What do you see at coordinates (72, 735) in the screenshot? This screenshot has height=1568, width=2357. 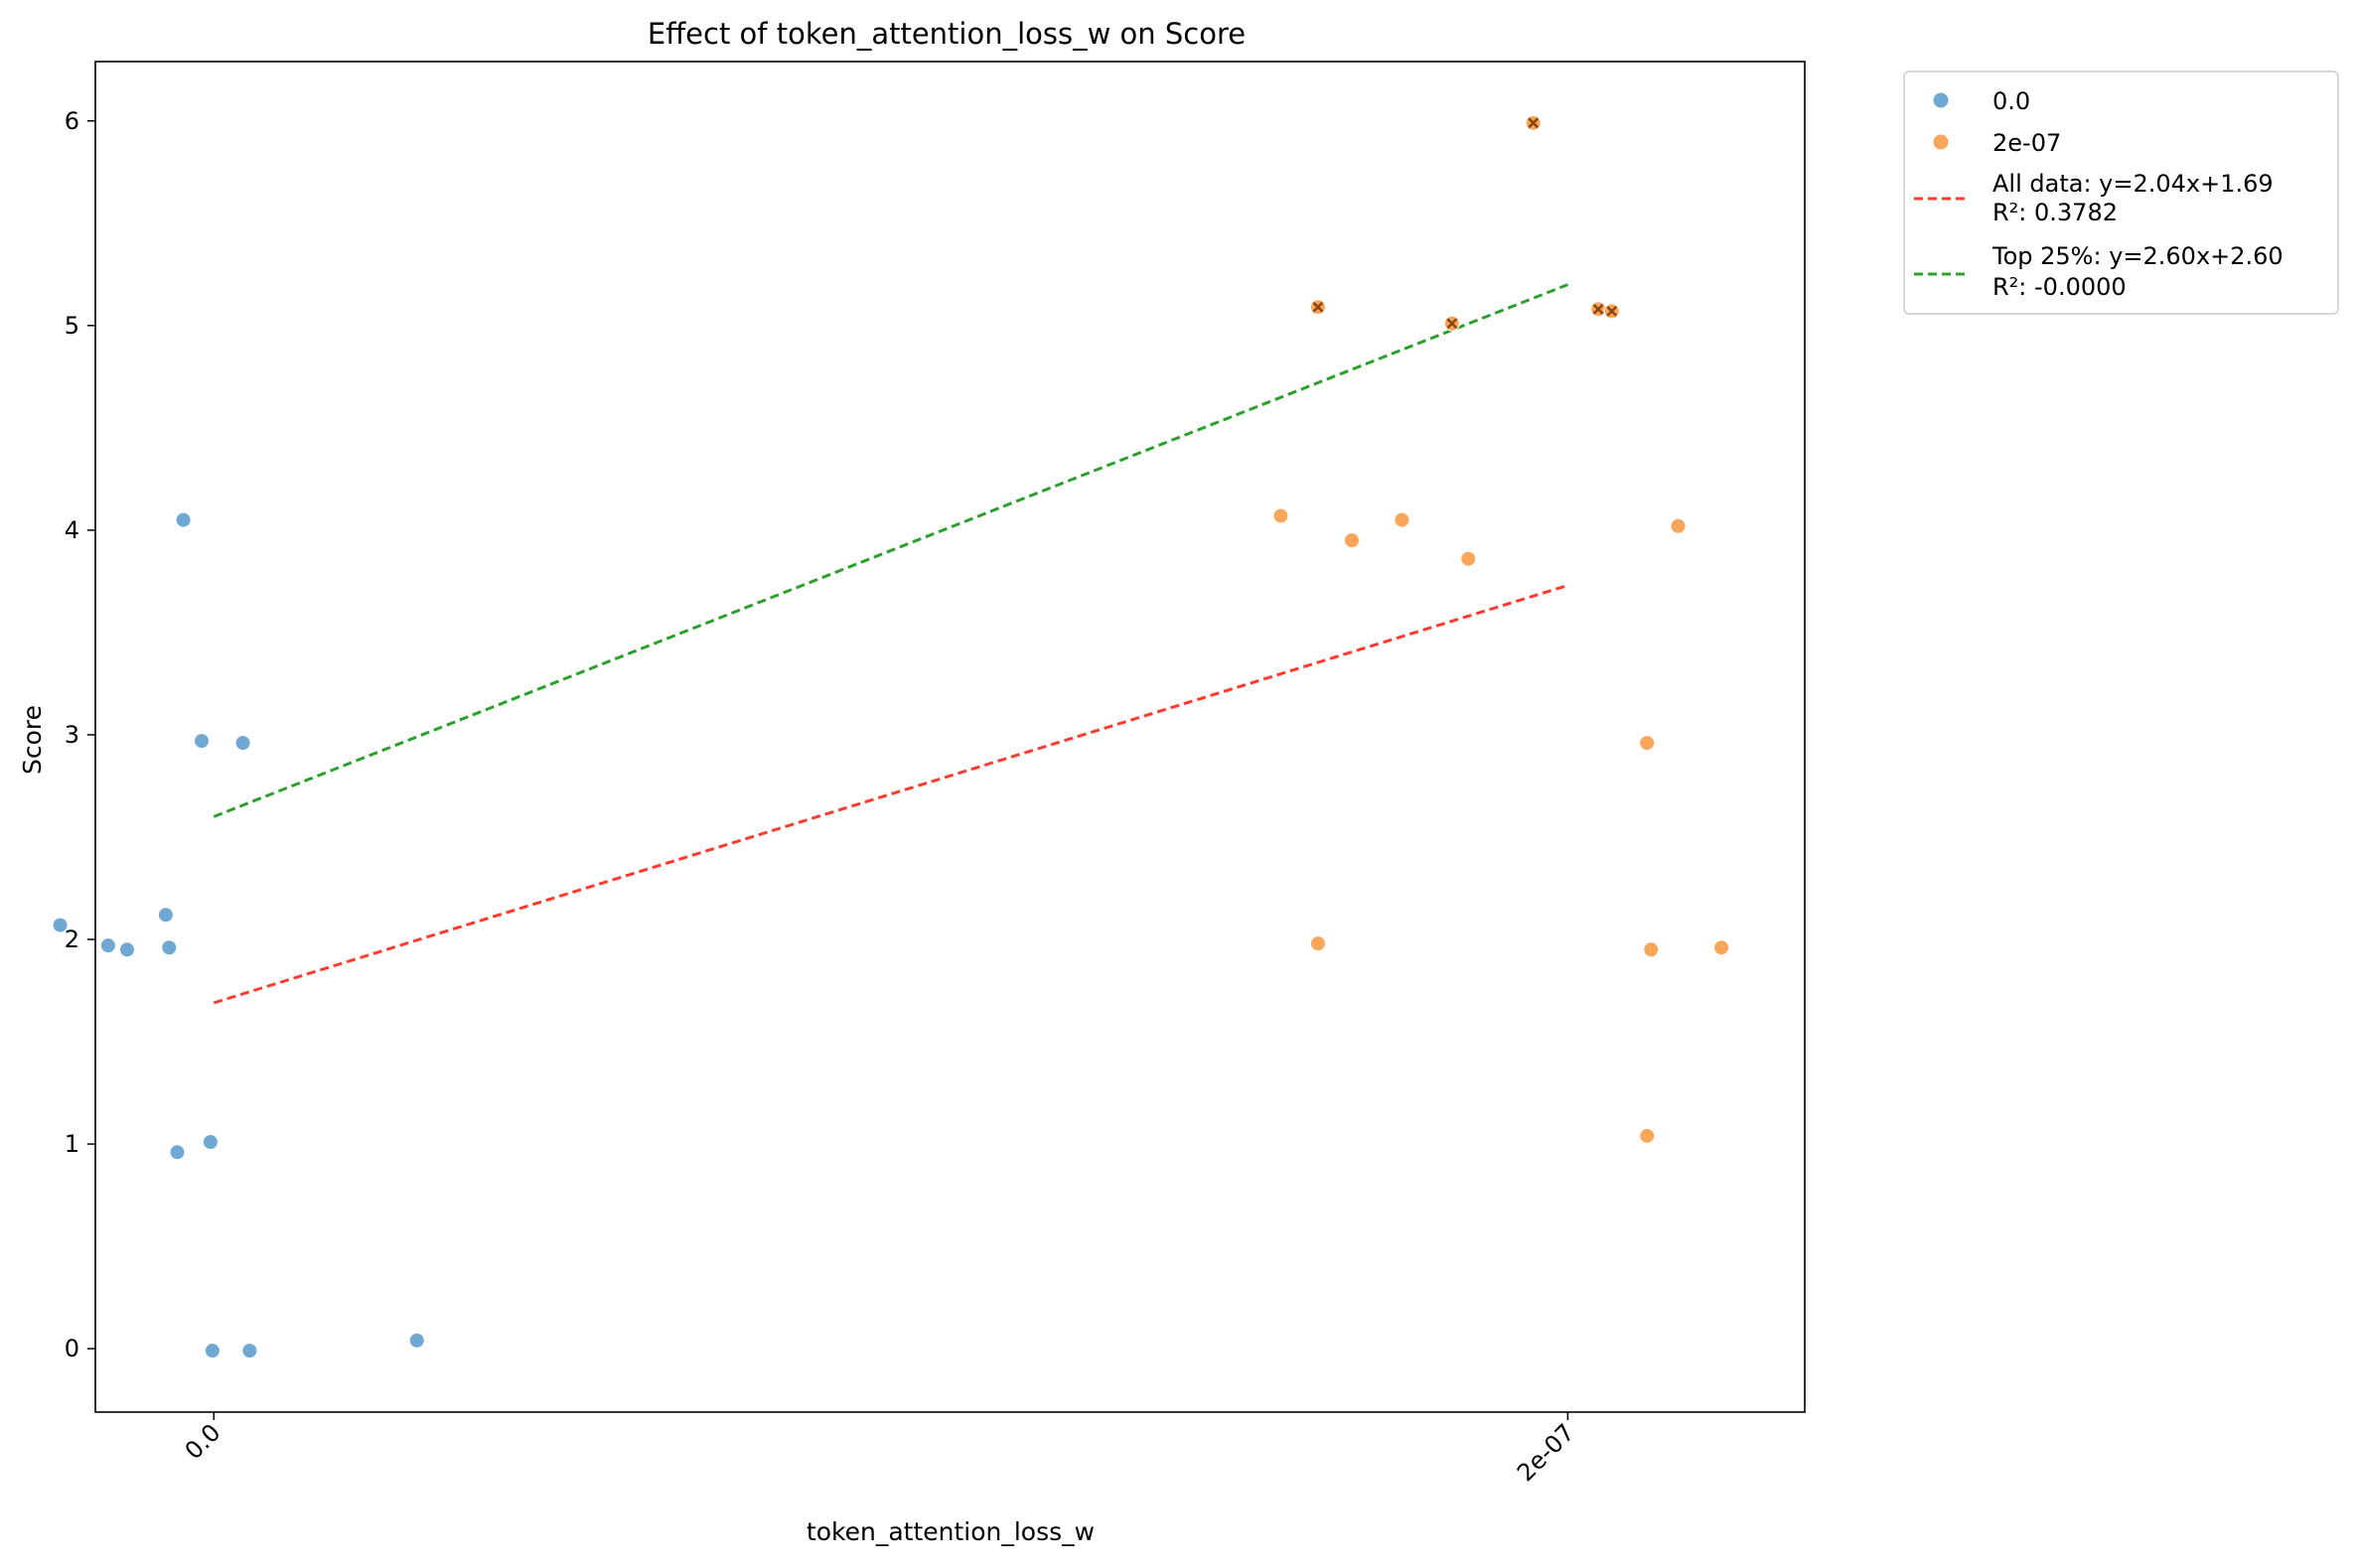 I see `y-tick-label: 3` at bounding box center [72, 735].